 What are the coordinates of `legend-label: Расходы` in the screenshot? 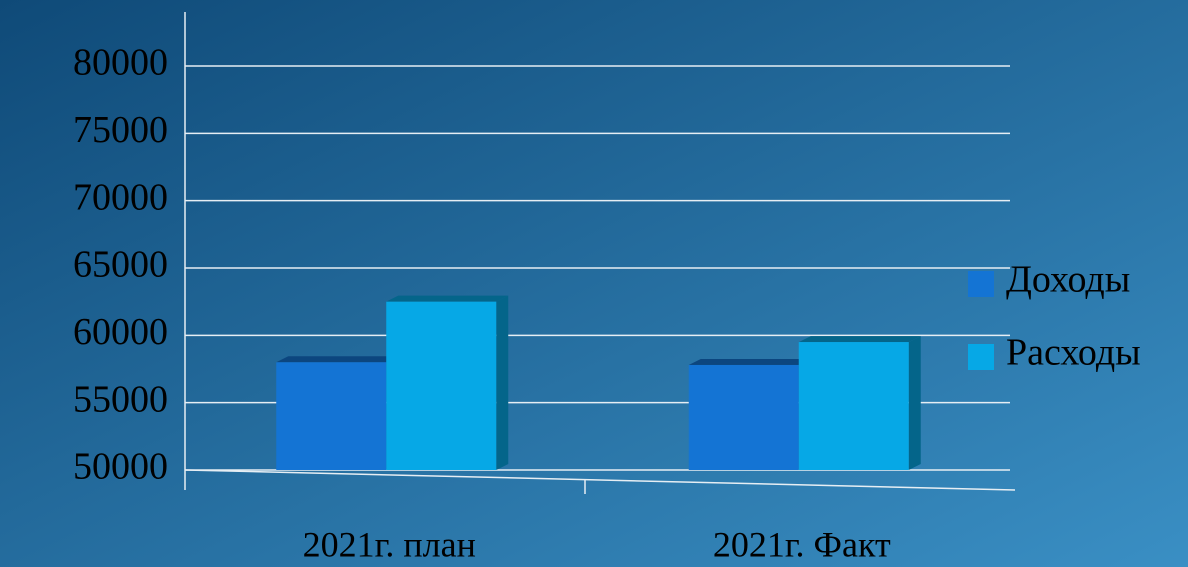 It's located at (1073, 353).